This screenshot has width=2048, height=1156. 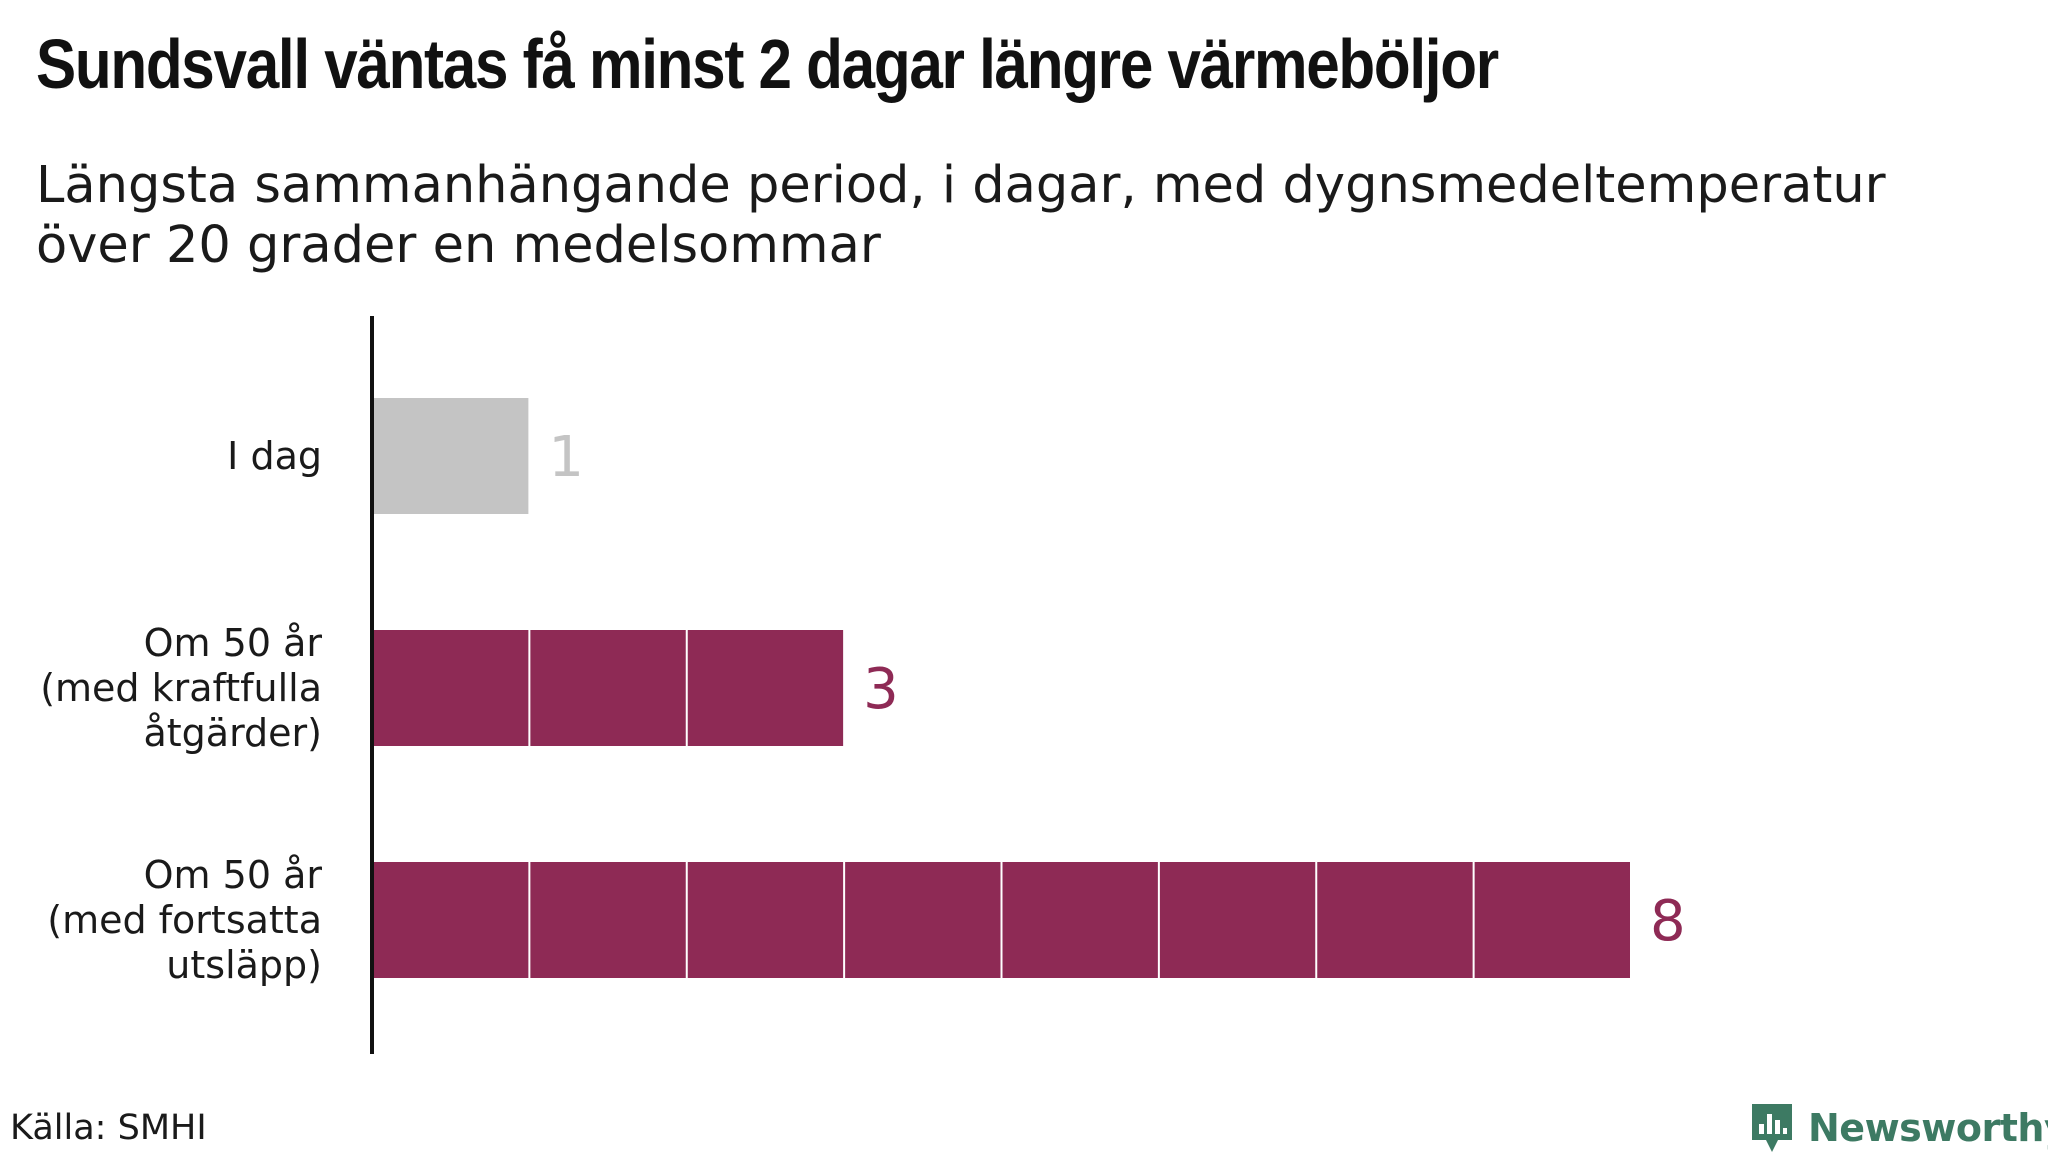 What do you see at coordinates (881, 689) in the screenshot?
I see `value-label-1: 3` at bounding box center [881, 689].